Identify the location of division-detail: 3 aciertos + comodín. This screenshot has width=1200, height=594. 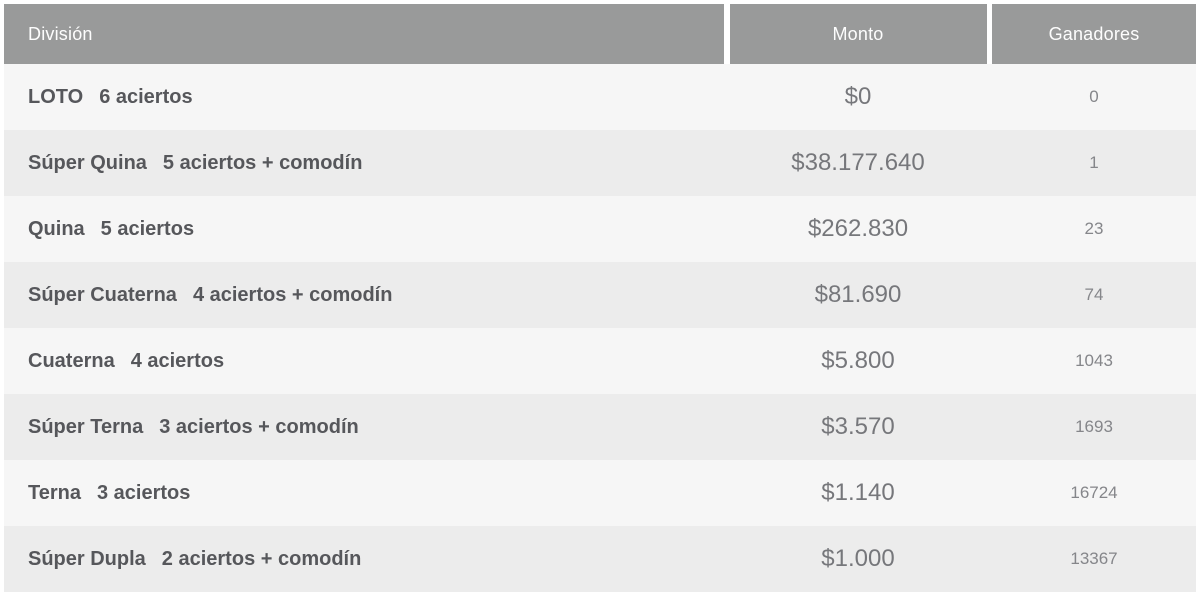
(259, 426).